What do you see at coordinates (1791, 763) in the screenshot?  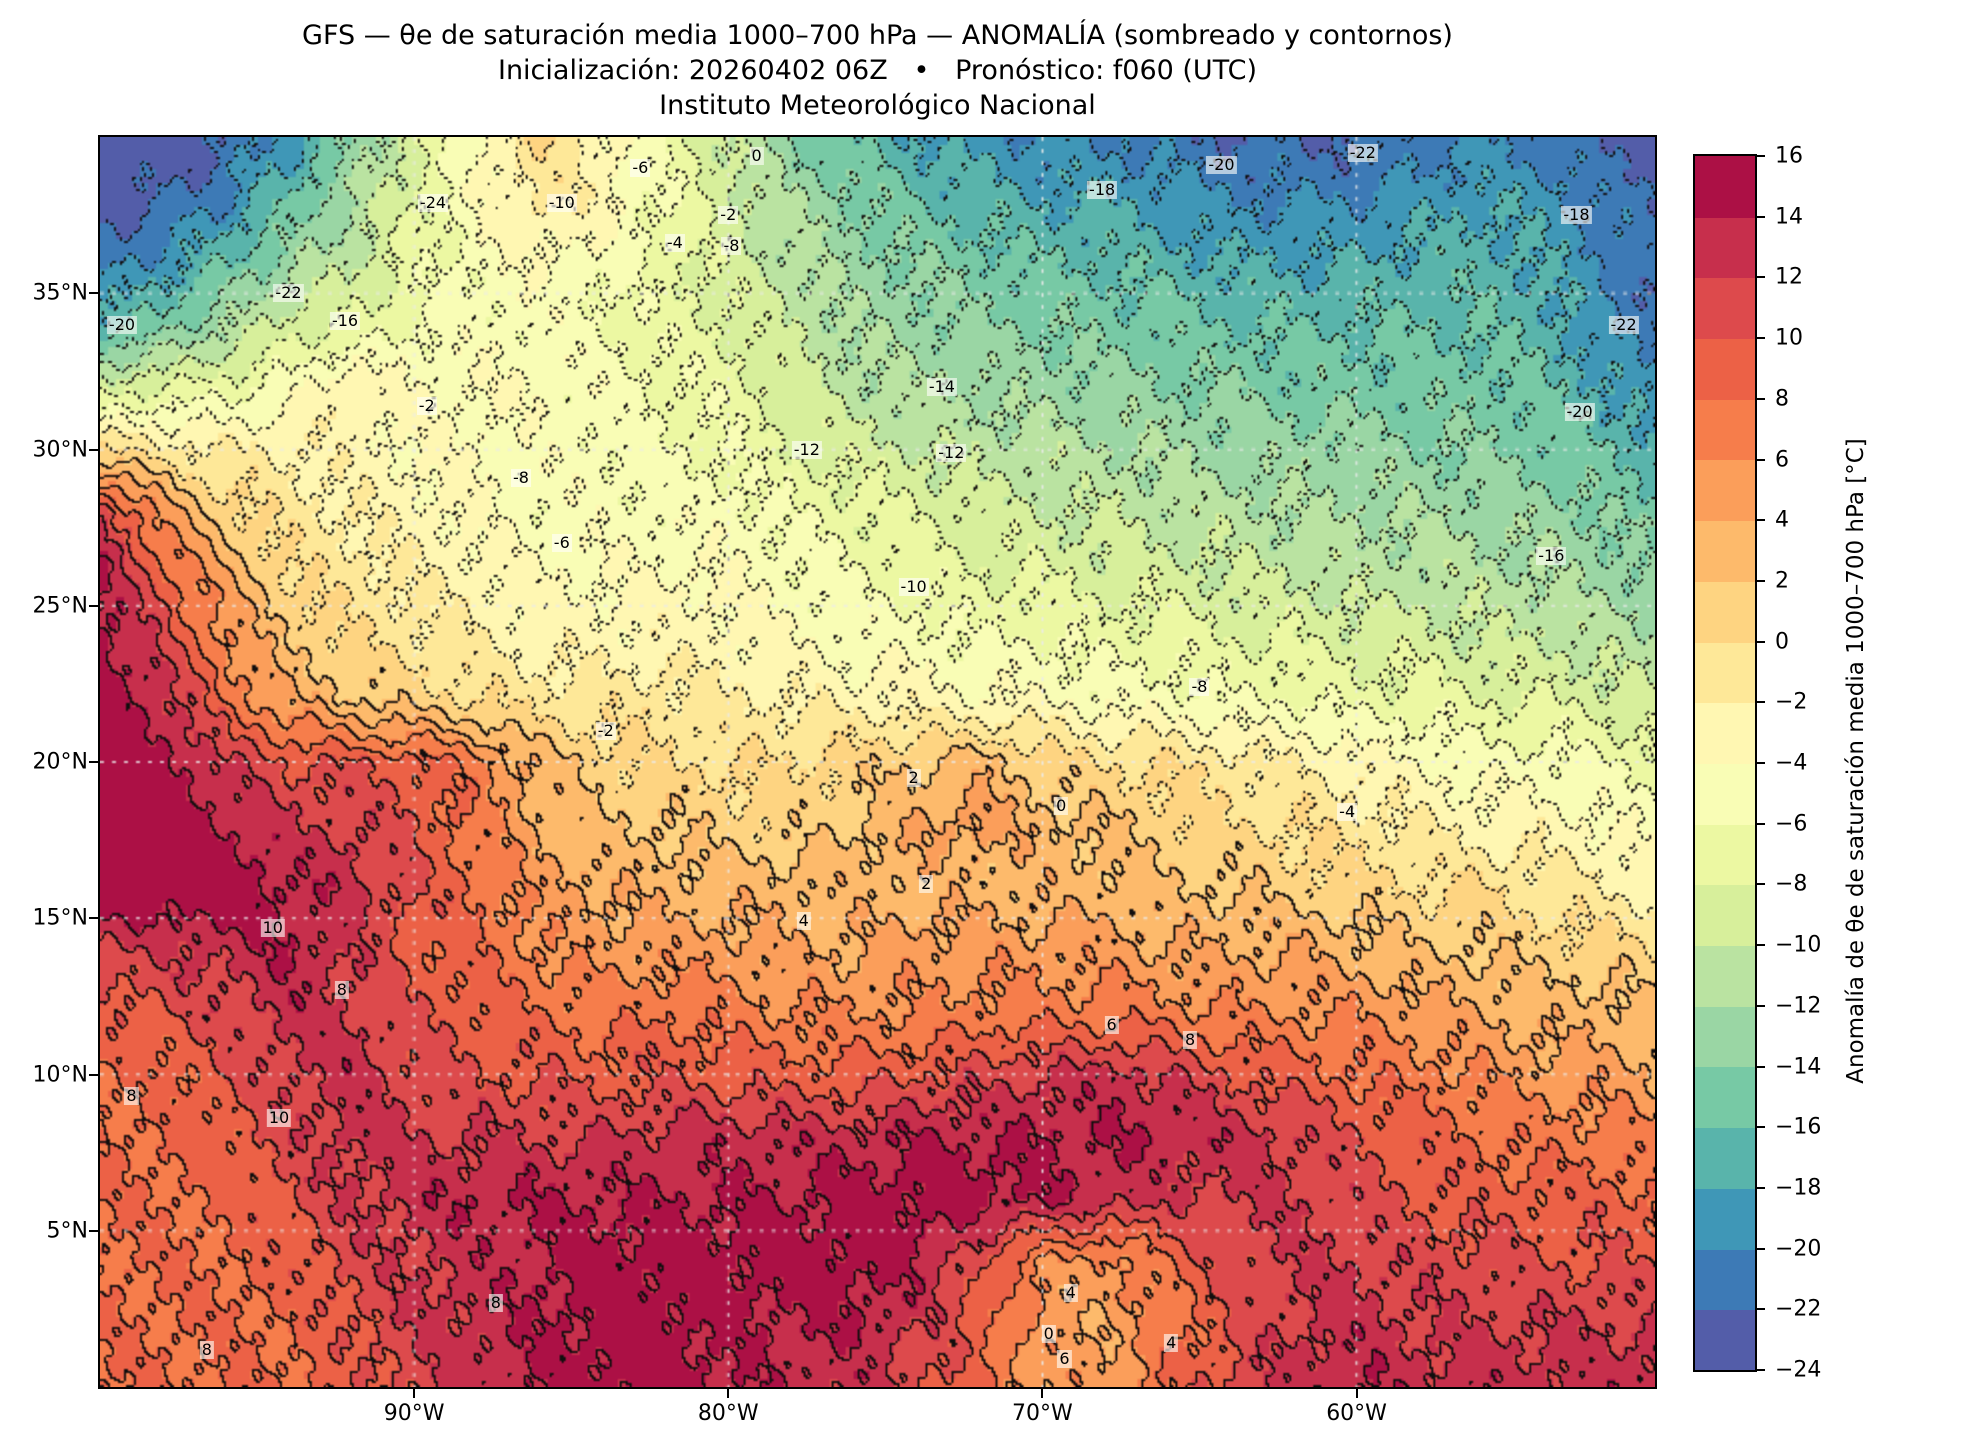 I see `colorbar-tick-label: −4` at bounding box center [1791, 763].